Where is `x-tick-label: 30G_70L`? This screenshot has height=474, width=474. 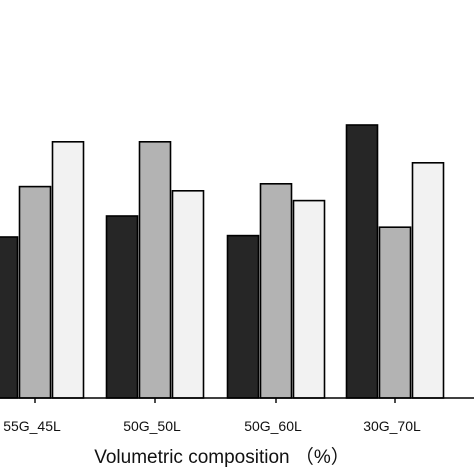
x-tick-label: 30G_70L is located at coordinates (392, 426).